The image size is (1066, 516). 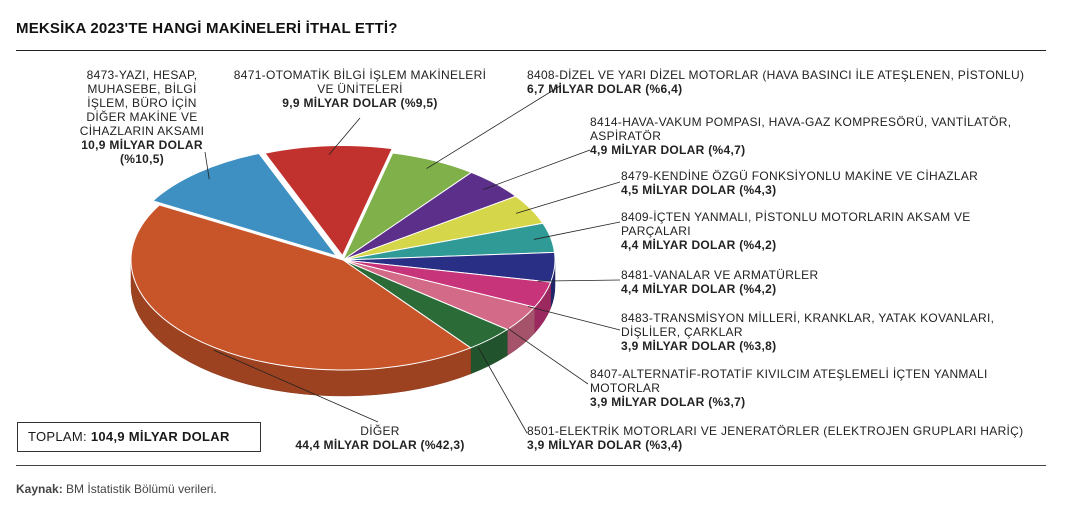 What do you see at coordinates (141, 489) in the screenshot?
I see `source-text: BM İstatistik Bölümü verileri.` at bounding box center [141, 489].